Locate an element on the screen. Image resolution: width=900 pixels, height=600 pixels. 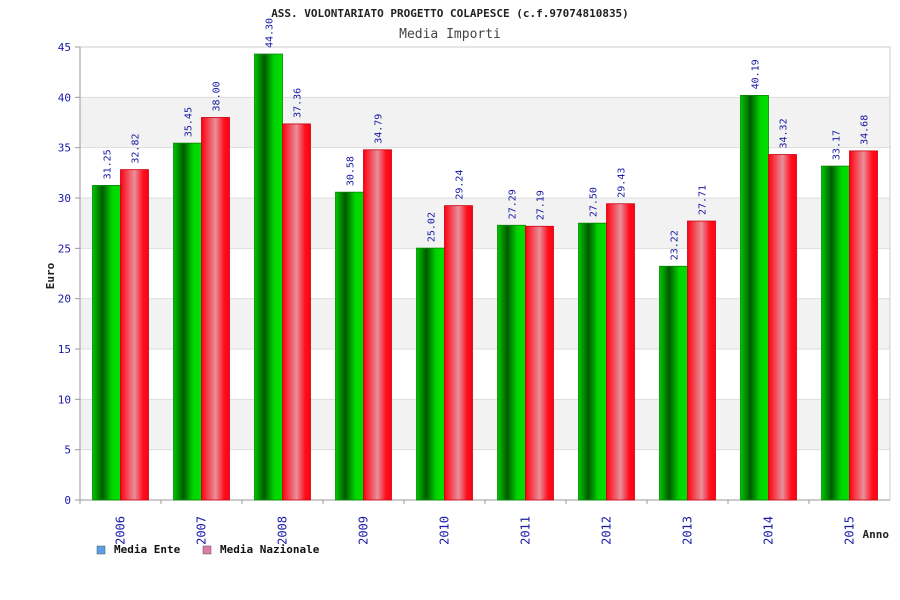
bar-media-nazionale-2013 is located at coordinates (701, 360).